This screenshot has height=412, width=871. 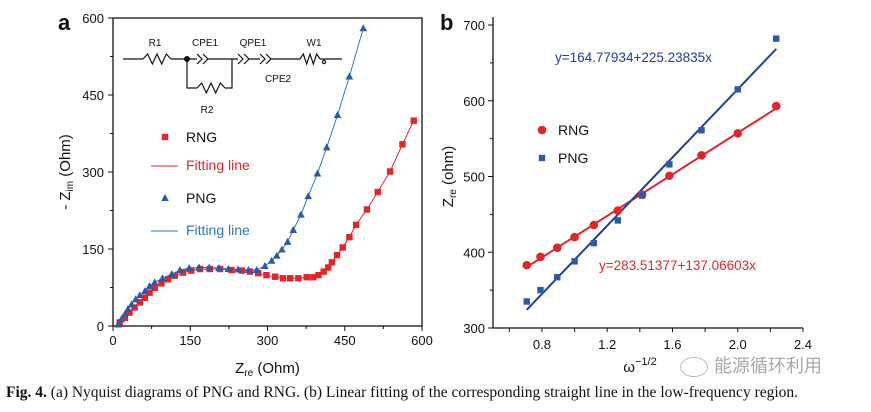 I want to click on circuit-label-cpe1: CPE1, so click(x=205, y=43).